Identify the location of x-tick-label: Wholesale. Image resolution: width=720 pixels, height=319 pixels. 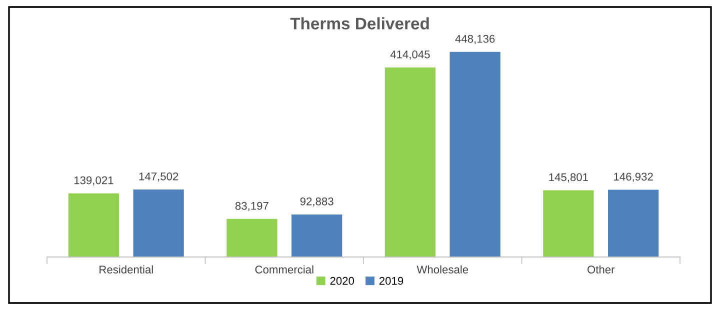
(442, 269).